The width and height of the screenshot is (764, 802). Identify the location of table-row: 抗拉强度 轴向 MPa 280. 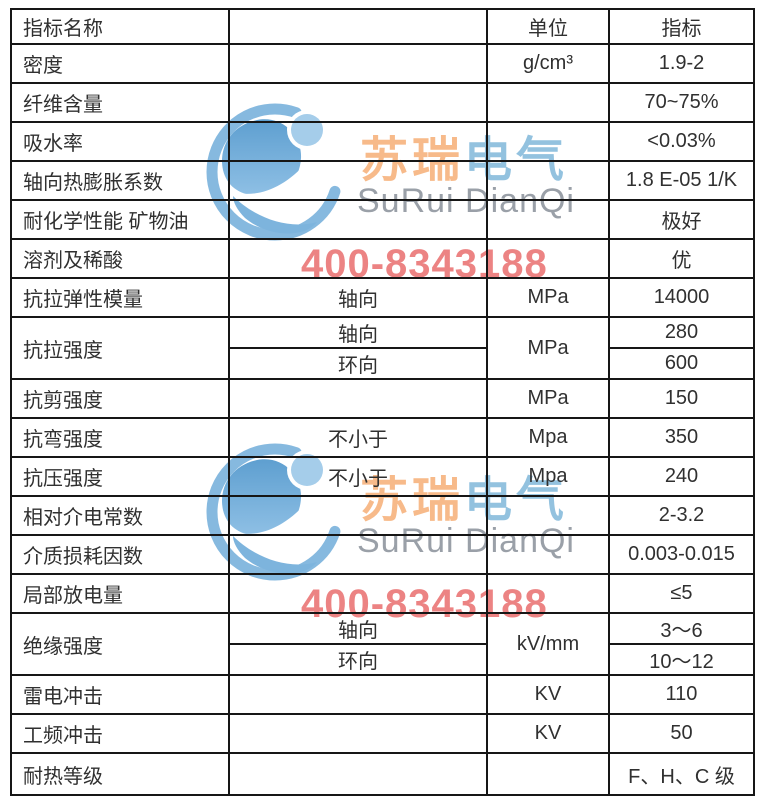
(382, 348).